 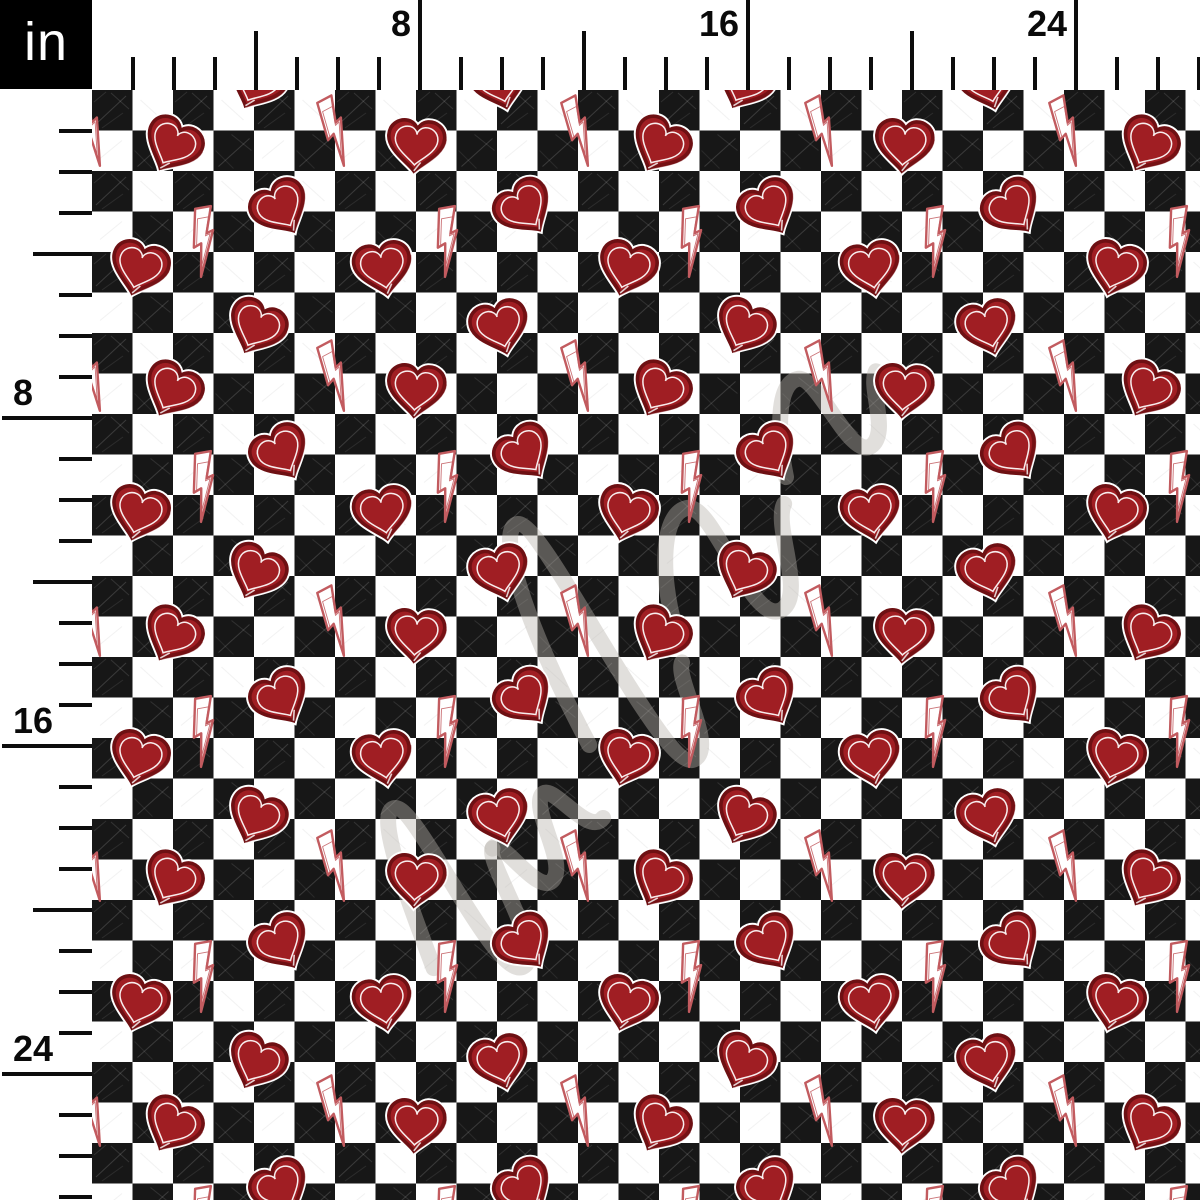 I want to click on unit-label: in, so click(x=46, y=41).